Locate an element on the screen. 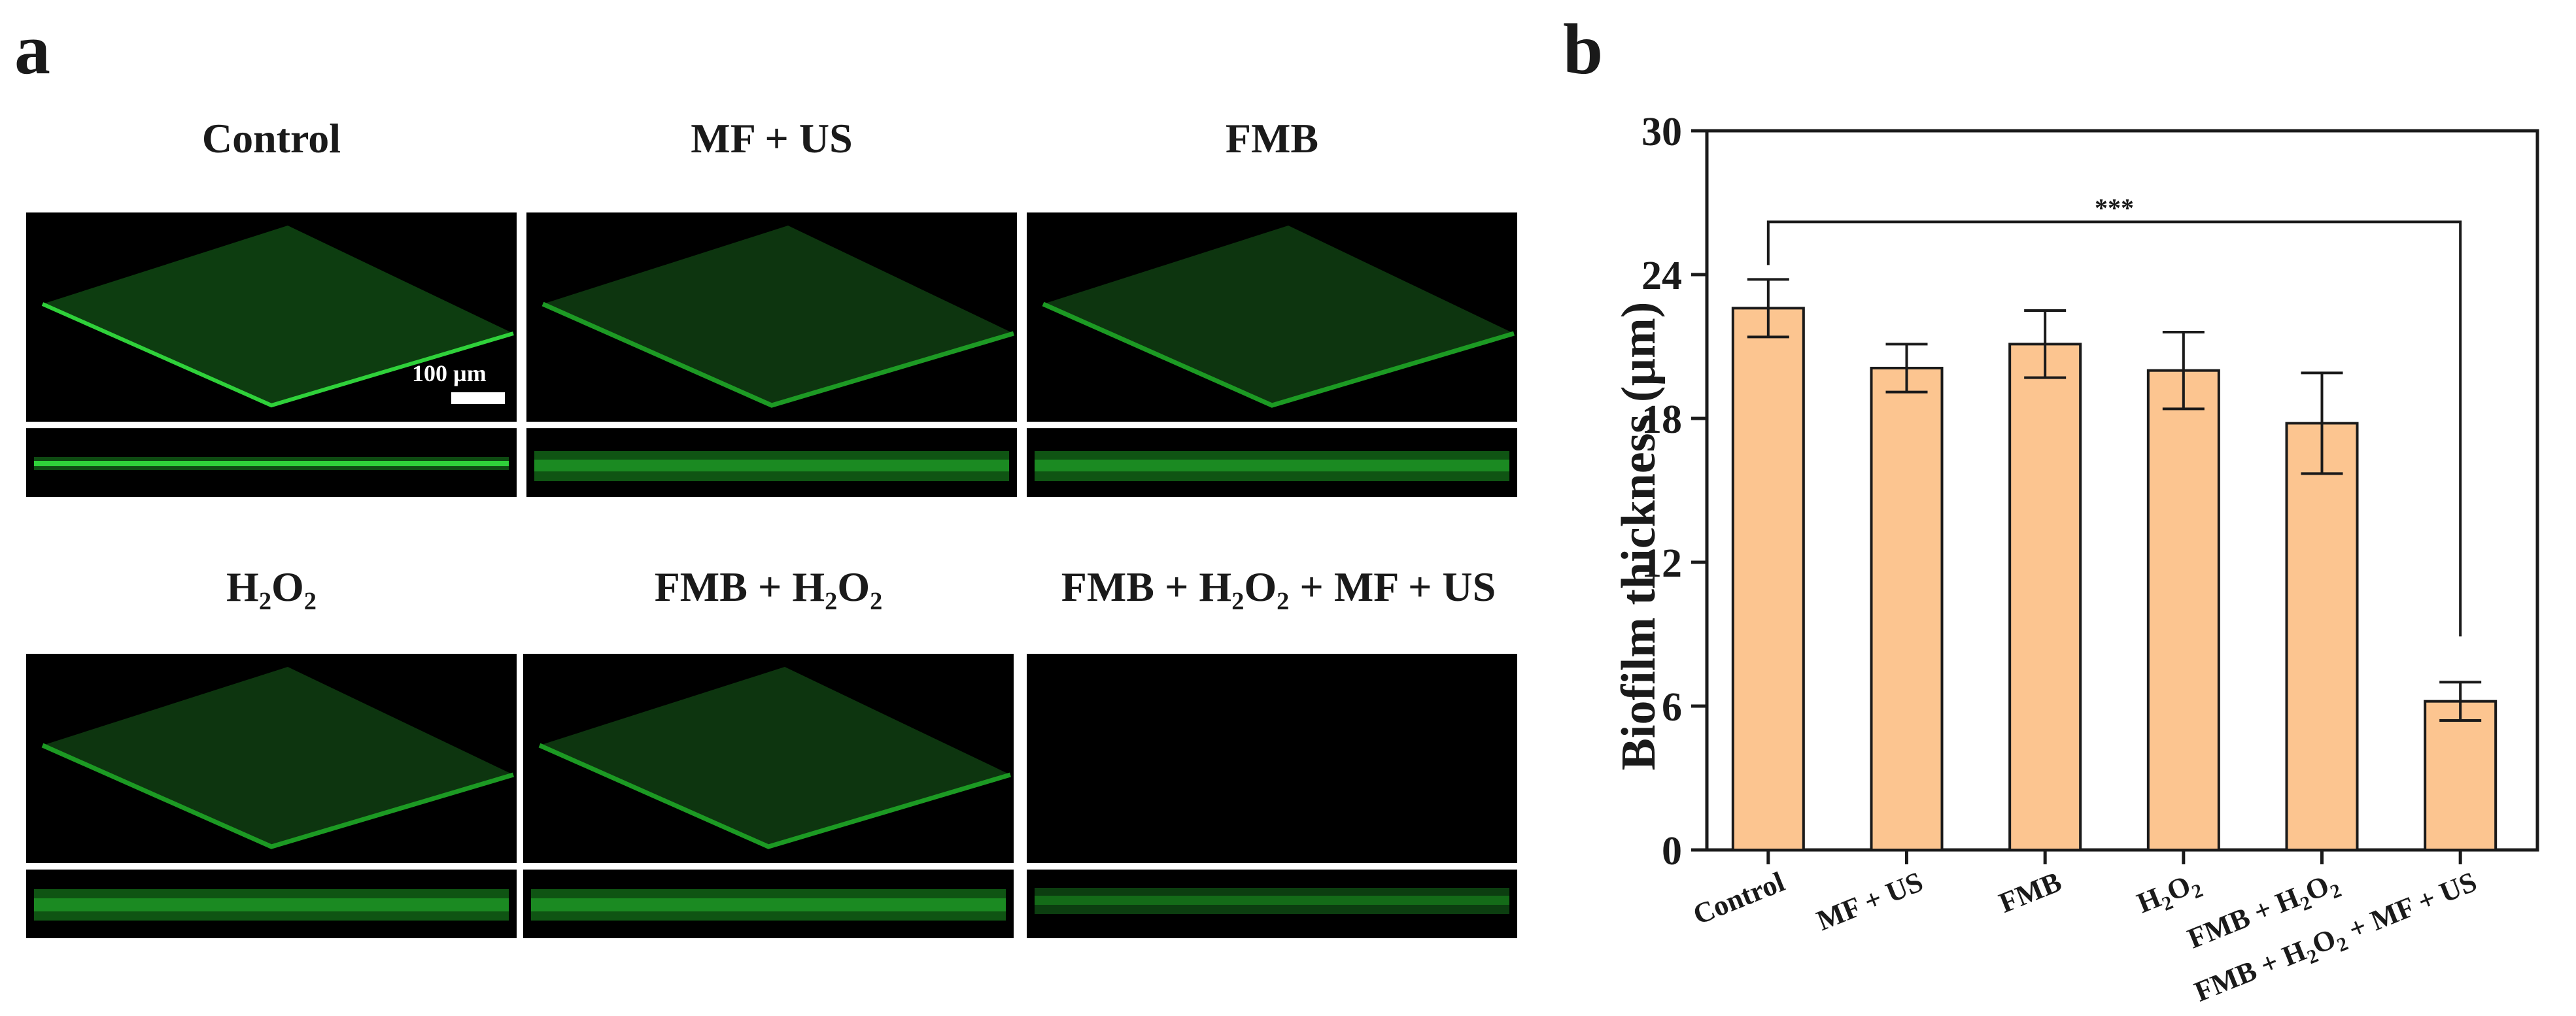  x-tick-label: FMB is located at coordinates (2031, 892).